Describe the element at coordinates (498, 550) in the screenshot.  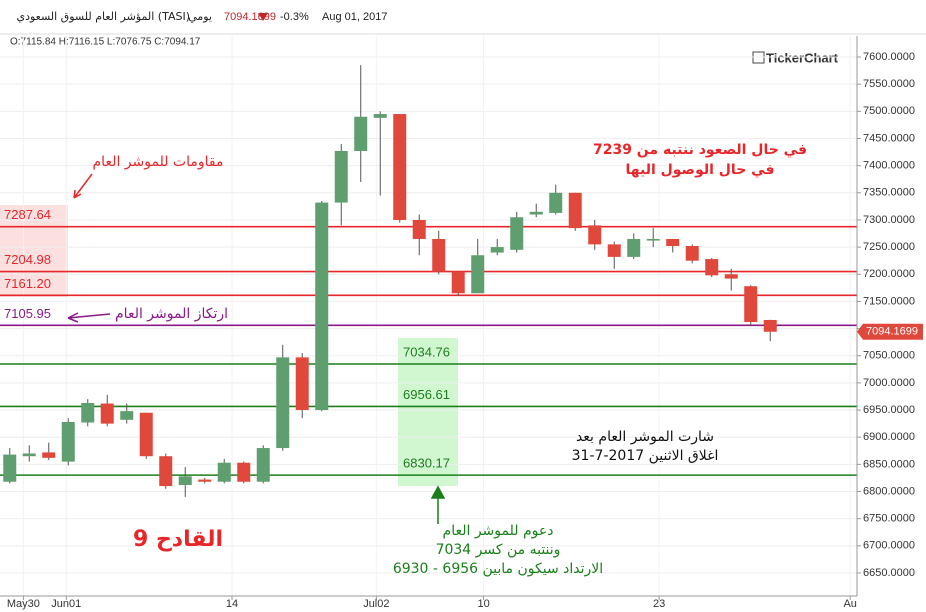
I see `annotation: وننتبه من كسر 7034` at that location.